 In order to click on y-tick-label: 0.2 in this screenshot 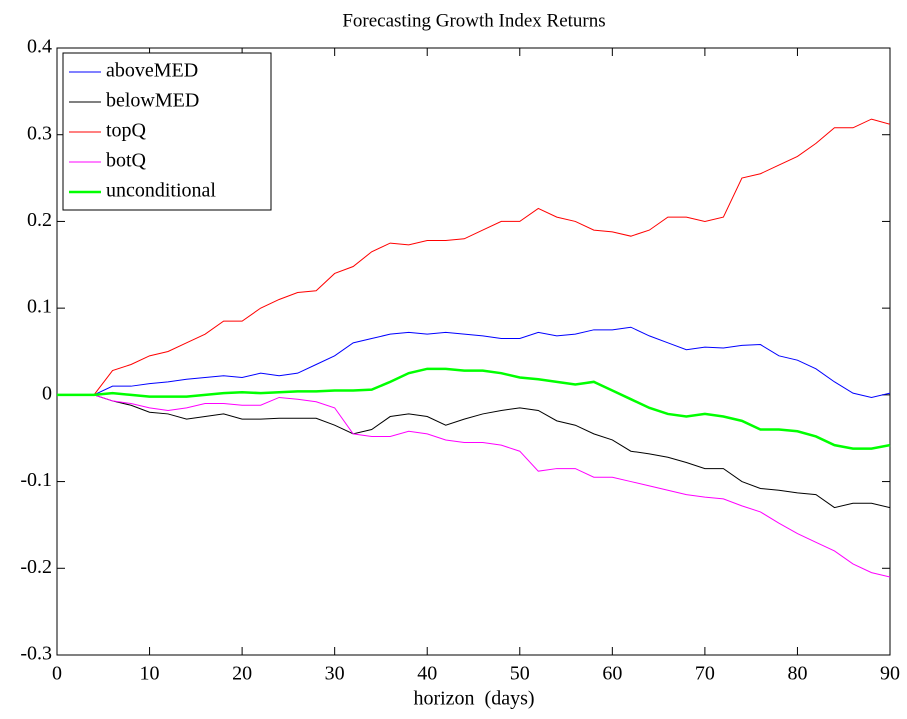, I will do `click(39, 220)`.